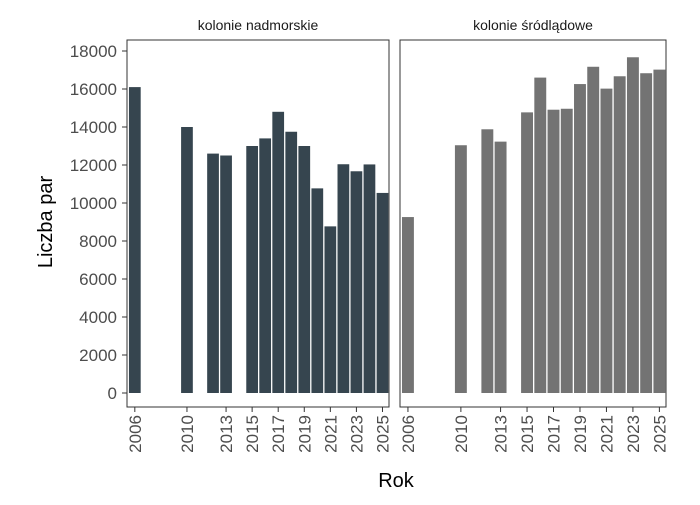 The width and height of the screenshot is (700, 505). What do you see at coordinates (112, 393) in the screenshot?
I see `y-tick-label: 0` at bounding box center [112, 393].